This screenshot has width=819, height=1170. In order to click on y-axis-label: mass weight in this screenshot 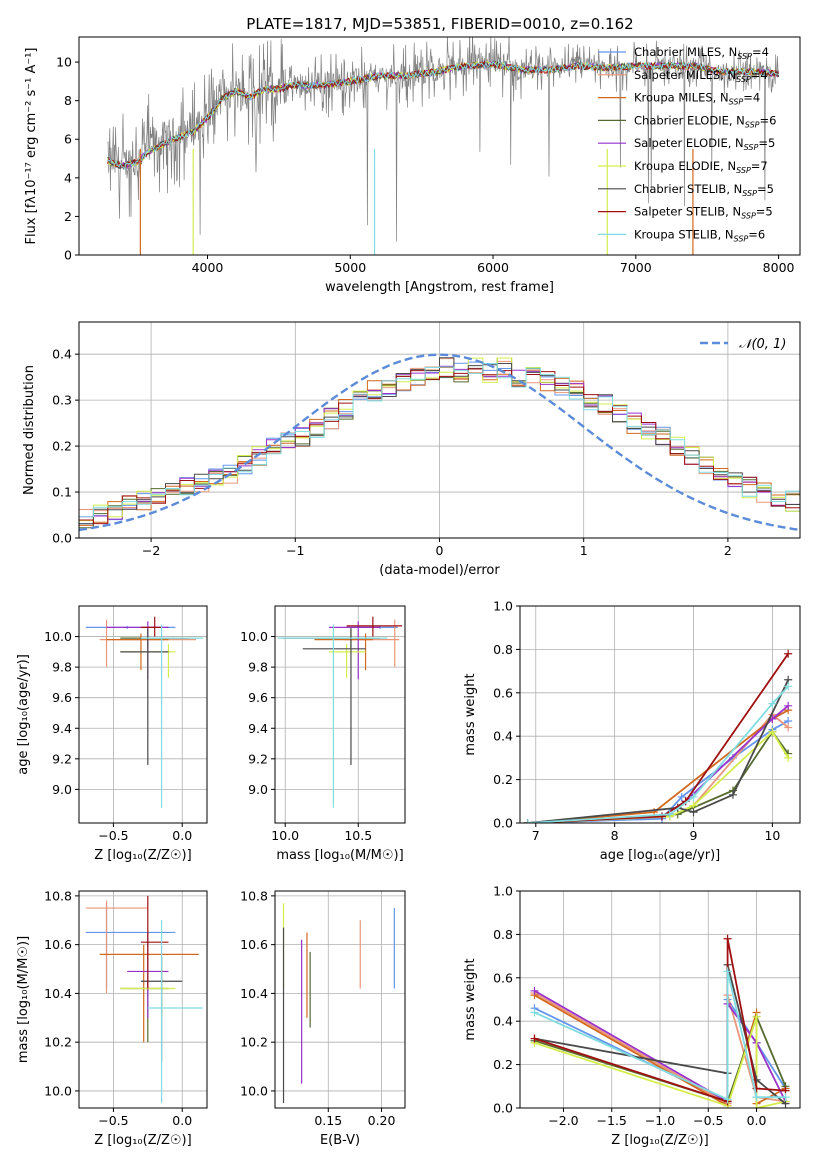, I will do `click(470, 999)`.